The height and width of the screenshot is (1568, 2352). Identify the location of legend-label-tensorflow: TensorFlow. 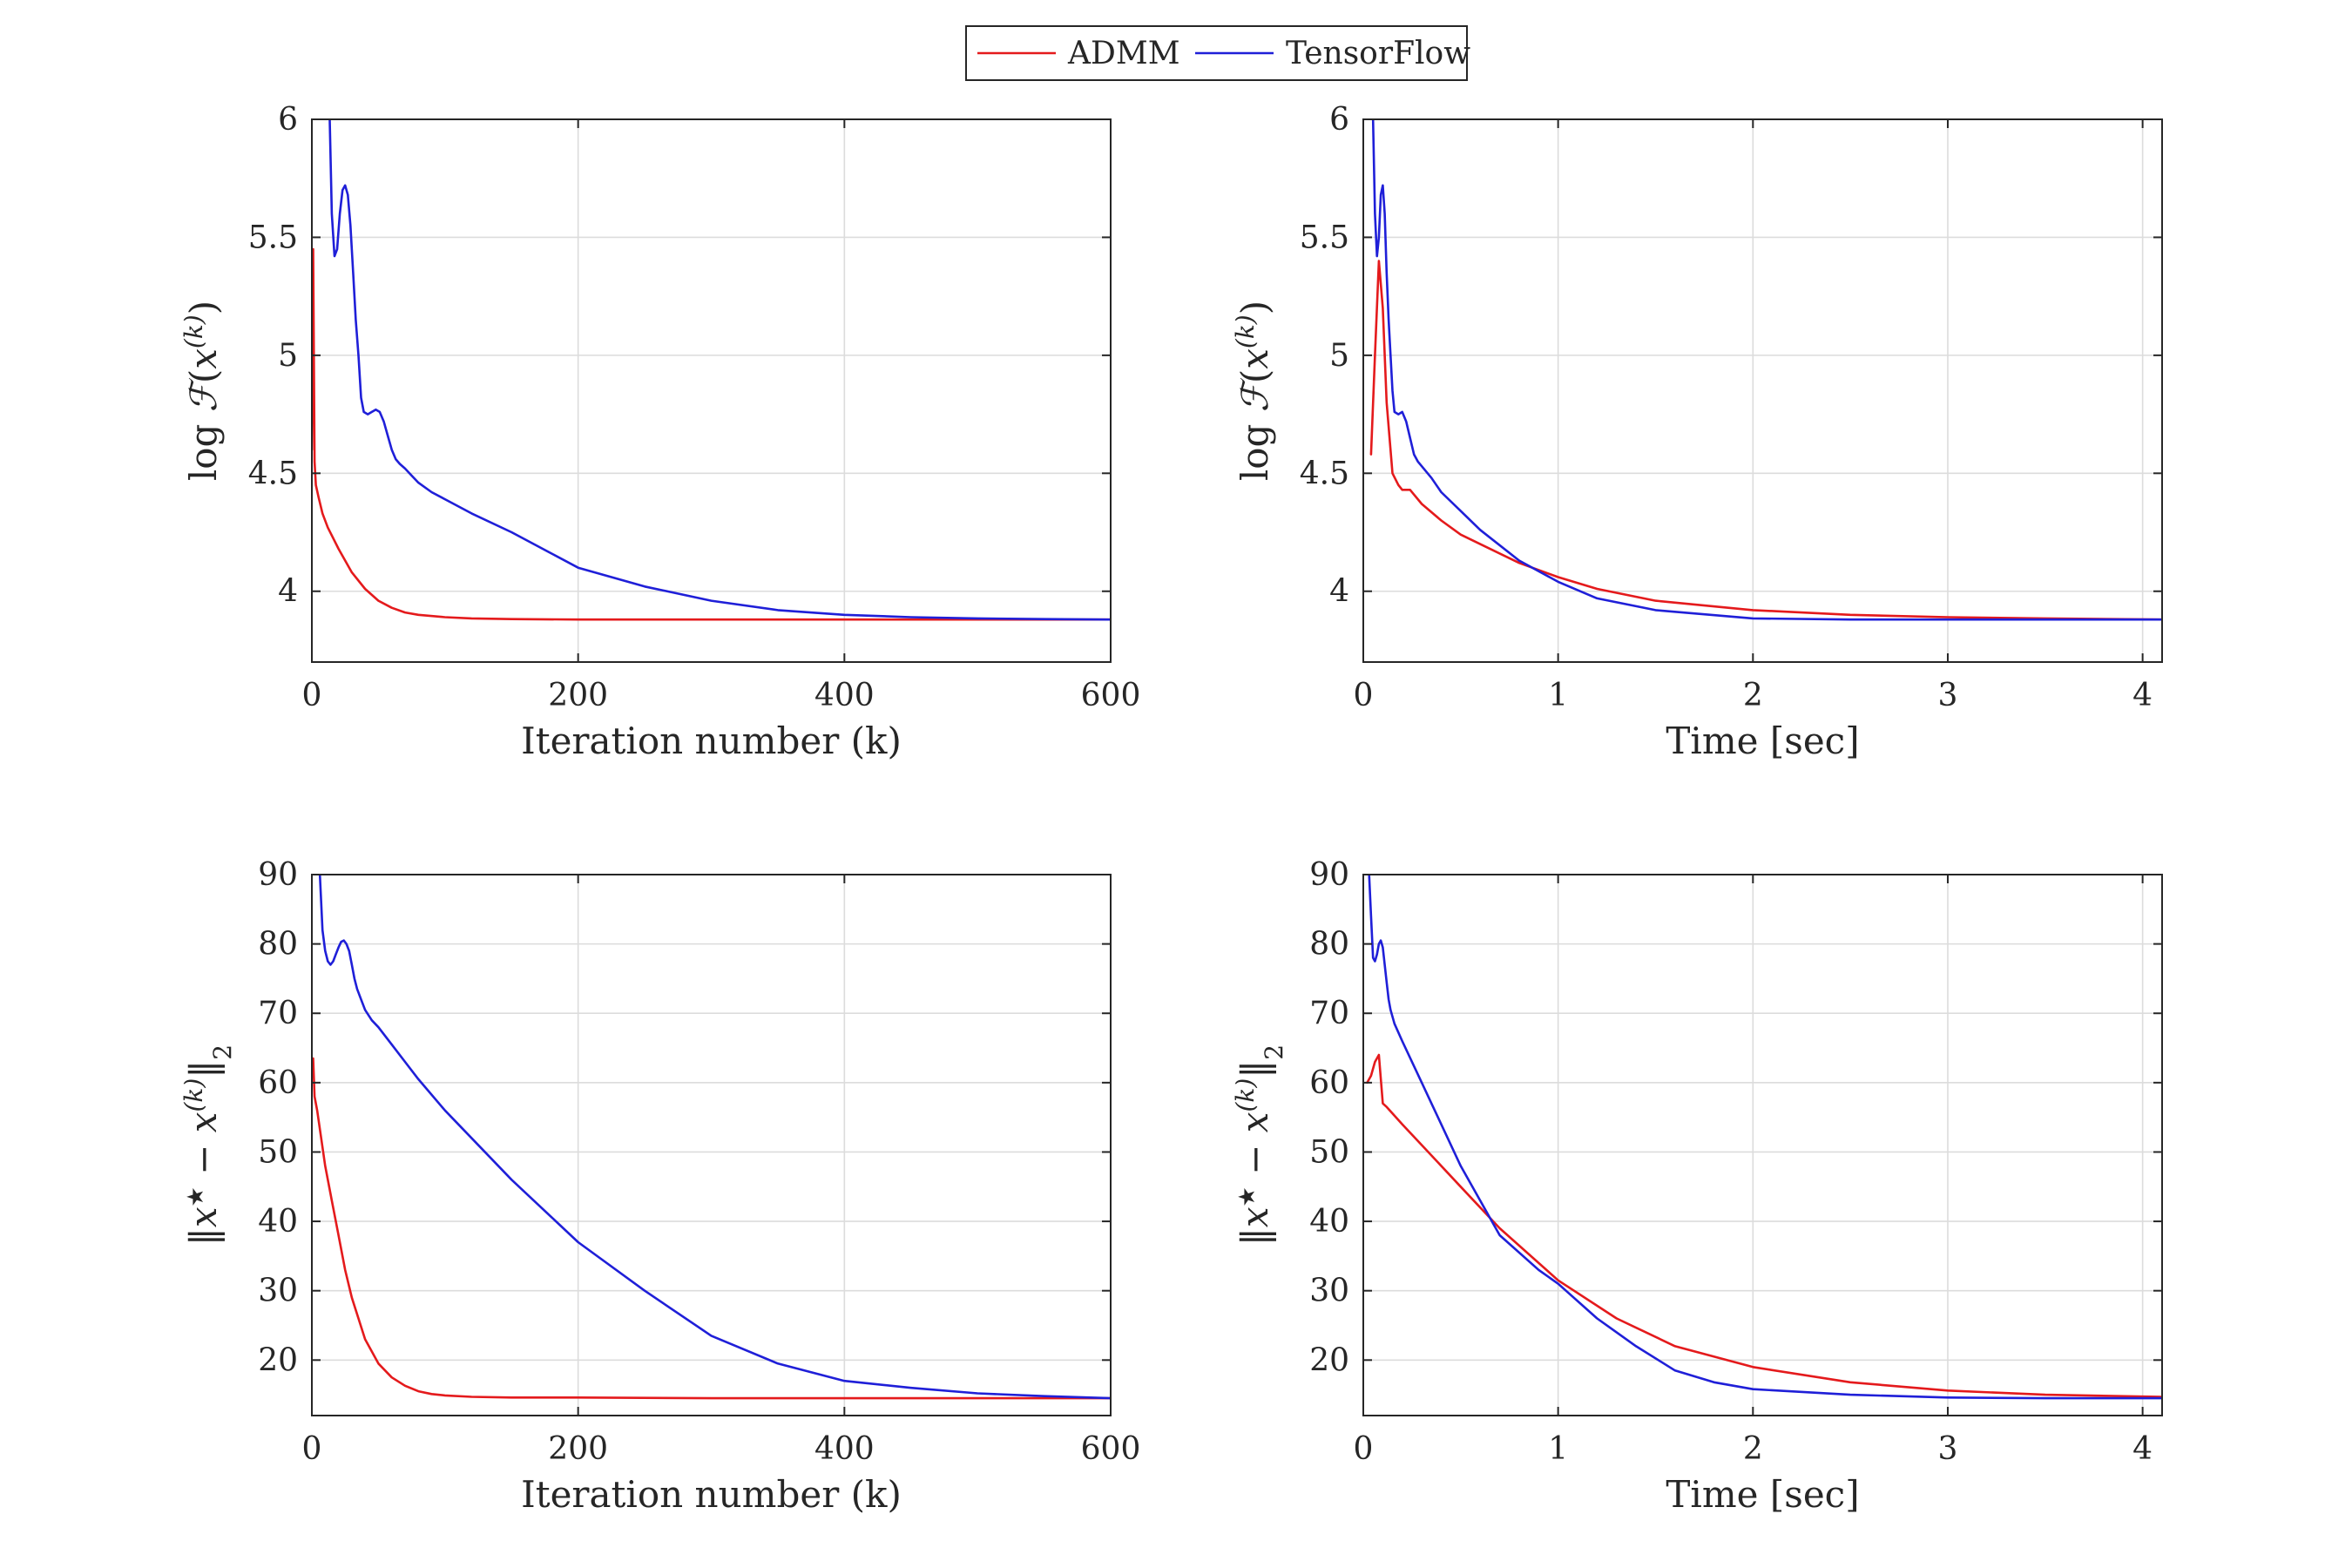
(1378, 53).